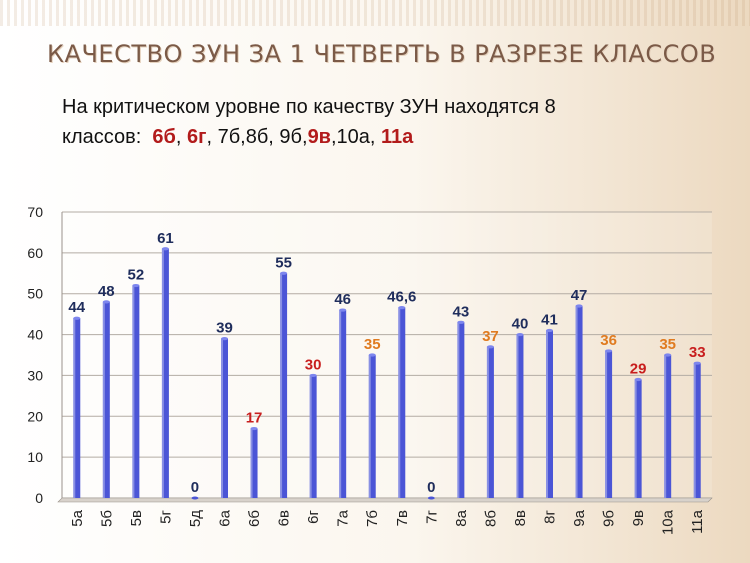 This screenshot has width=750, height=563. I want to click on x-tick-label: 8г, so click(550, 516).